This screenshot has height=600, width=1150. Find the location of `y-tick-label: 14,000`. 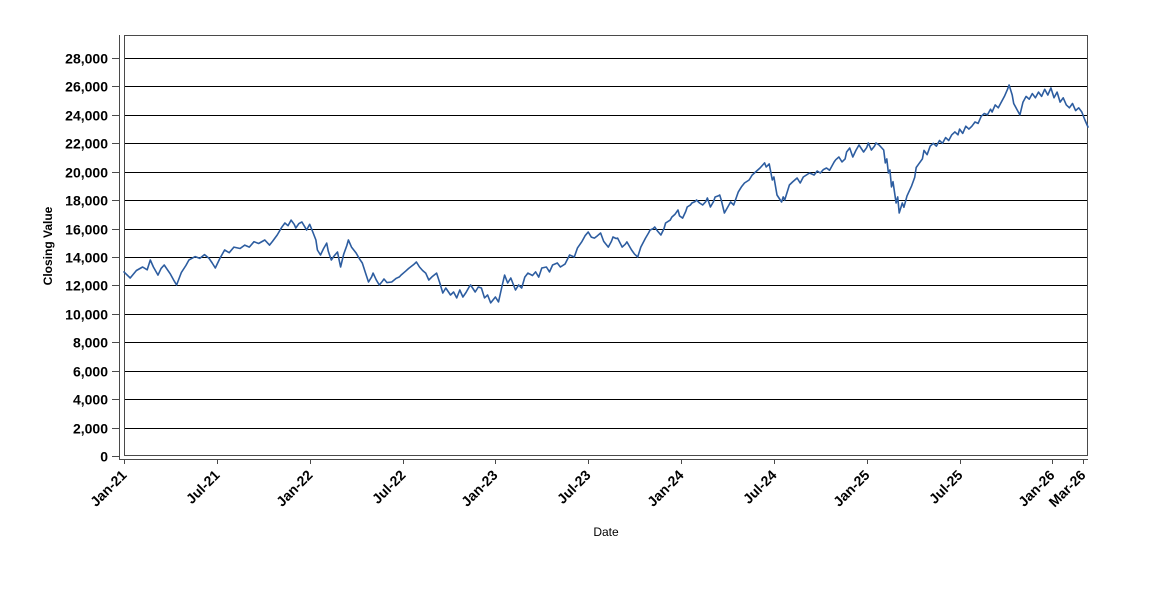

y-tick-label: 14,000 is located at coordinates (86, 258).